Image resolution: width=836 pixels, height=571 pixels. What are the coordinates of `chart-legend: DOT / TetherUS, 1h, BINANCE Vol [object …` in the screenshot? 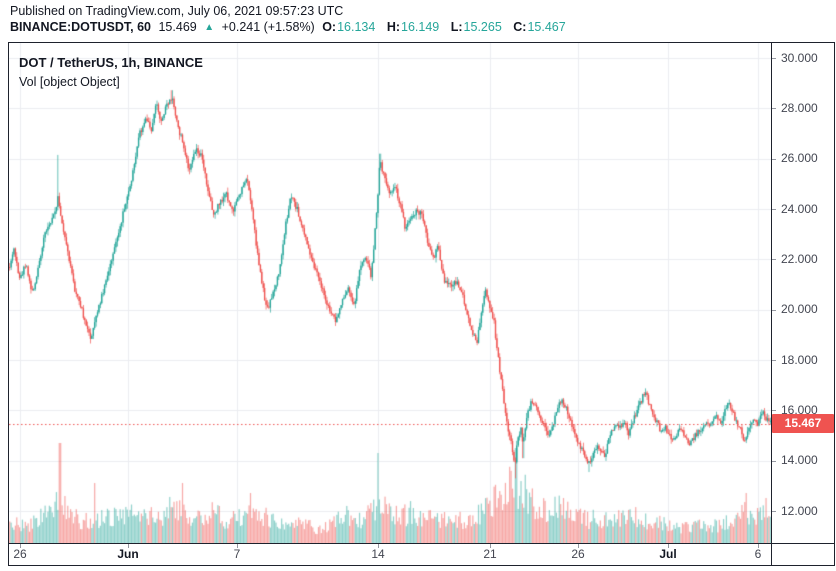 It's located at (111, 72).